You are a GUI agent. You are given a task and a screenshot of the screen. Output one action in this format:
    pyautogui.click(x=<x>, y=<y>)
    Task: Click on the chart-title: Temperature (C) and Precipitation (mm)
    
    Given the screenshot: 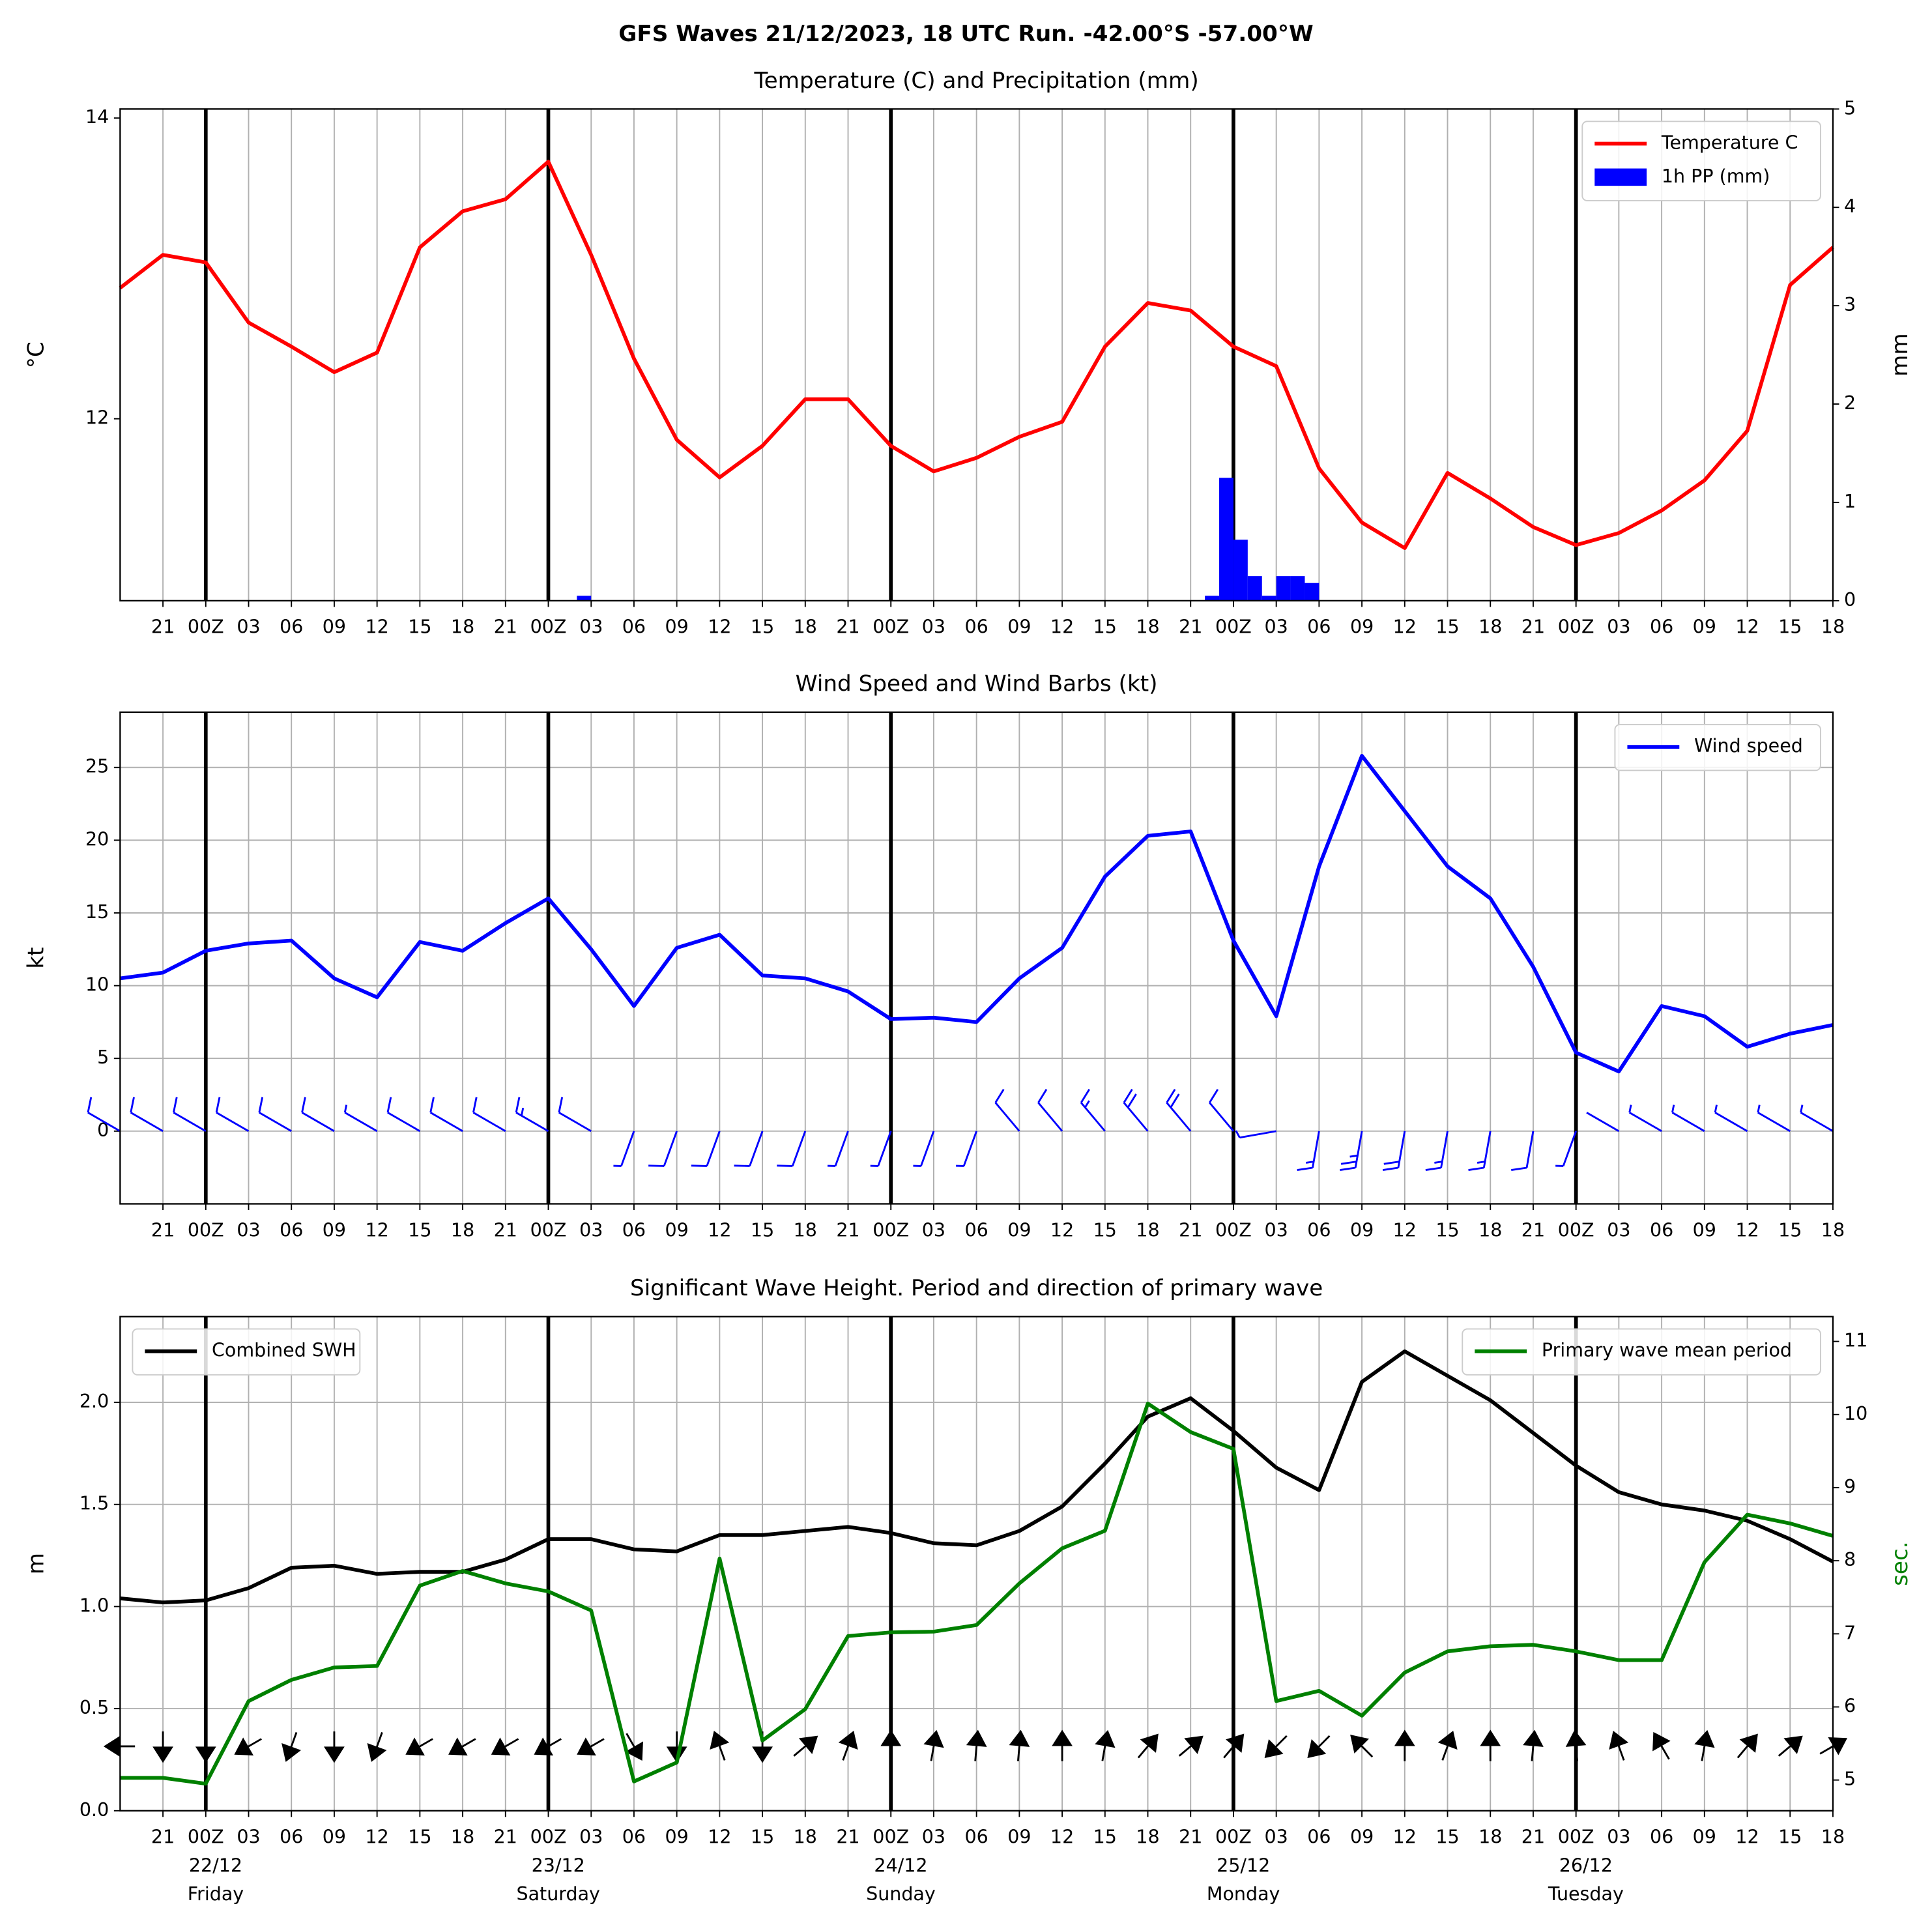 What is the action you would take?
    pyautogui.click(x=976, y=81)
    